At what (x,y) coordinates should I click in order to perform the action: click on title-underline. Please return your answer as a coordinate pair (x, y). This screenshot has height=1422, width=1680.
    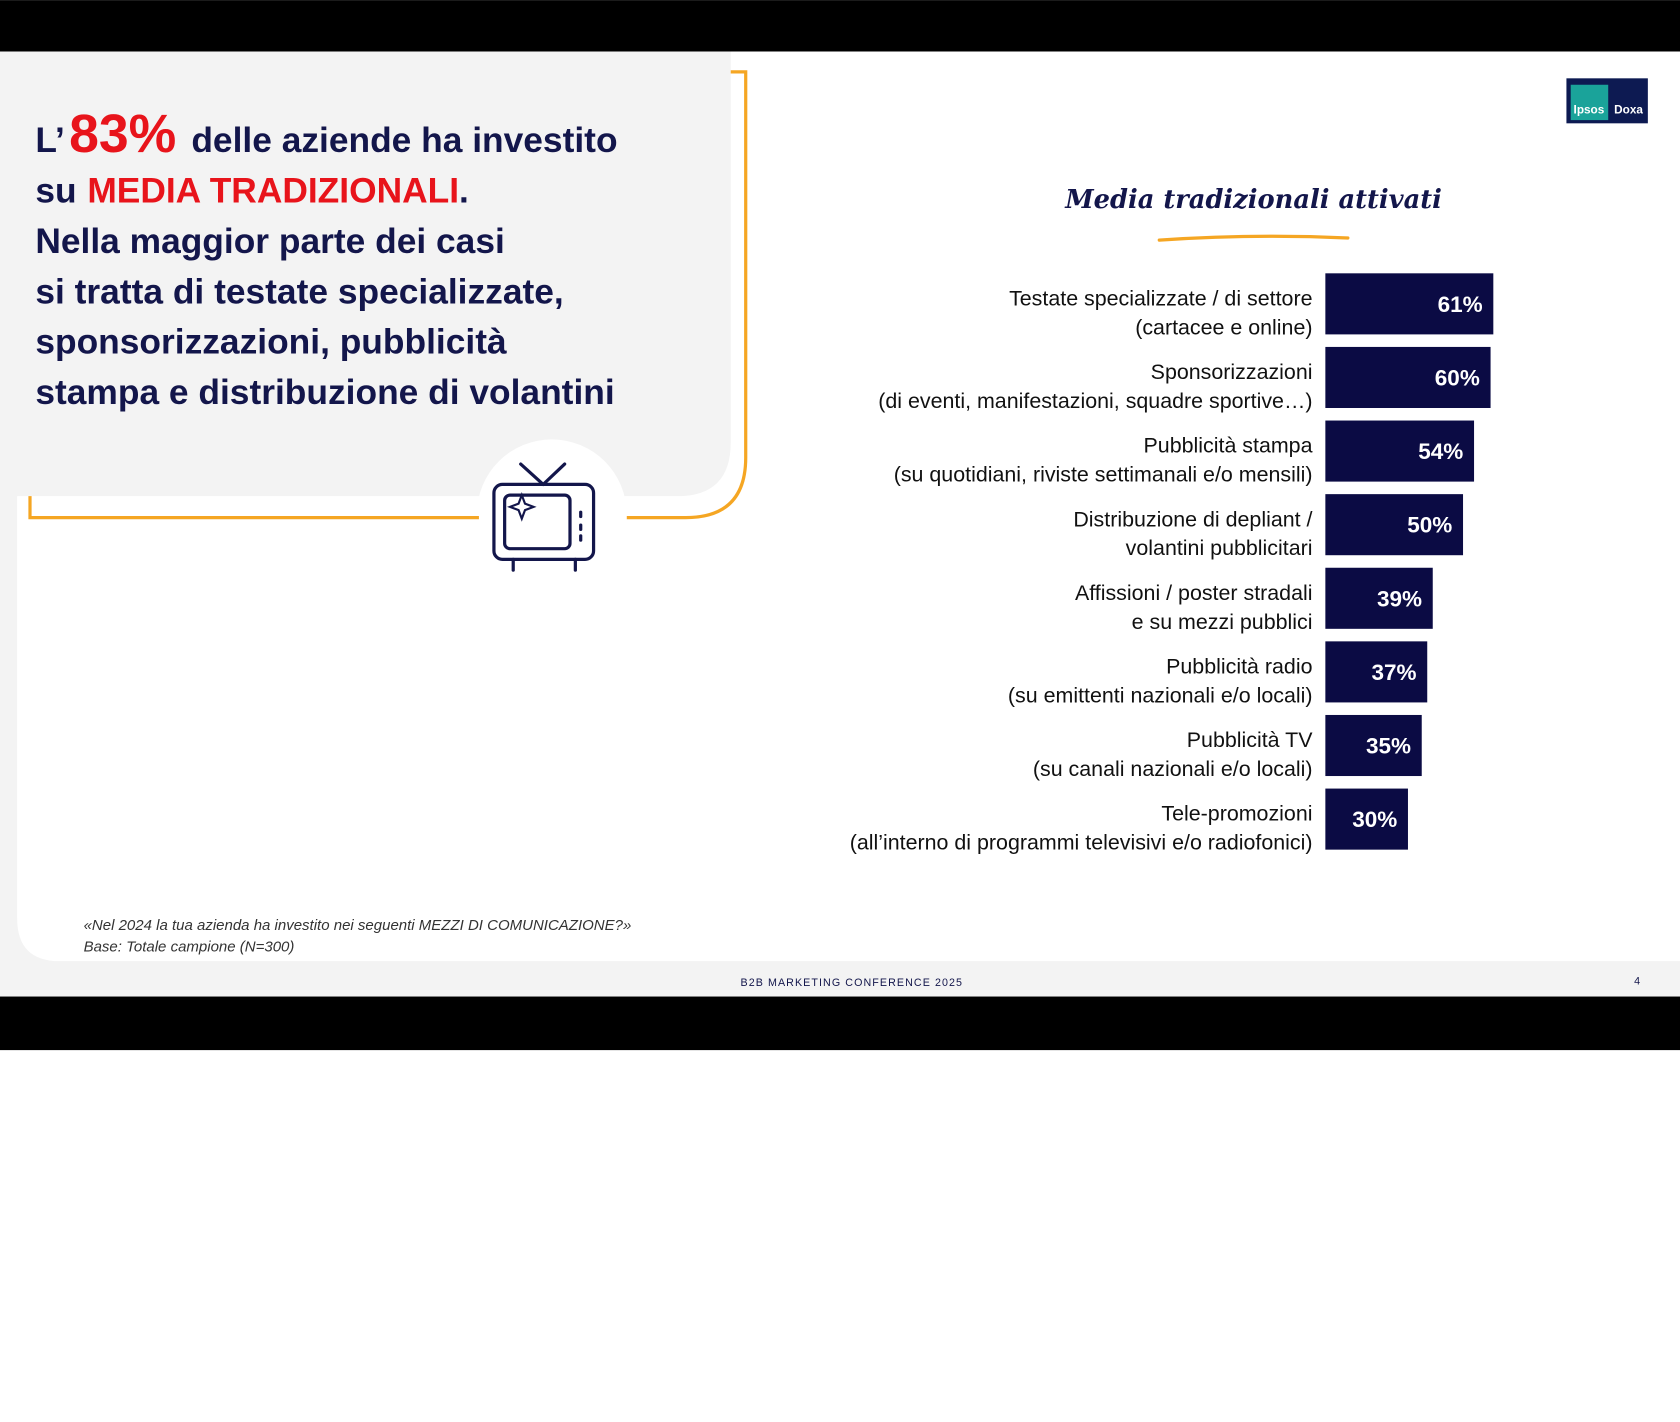
    Looking at the image, I should click on (1253, 238).